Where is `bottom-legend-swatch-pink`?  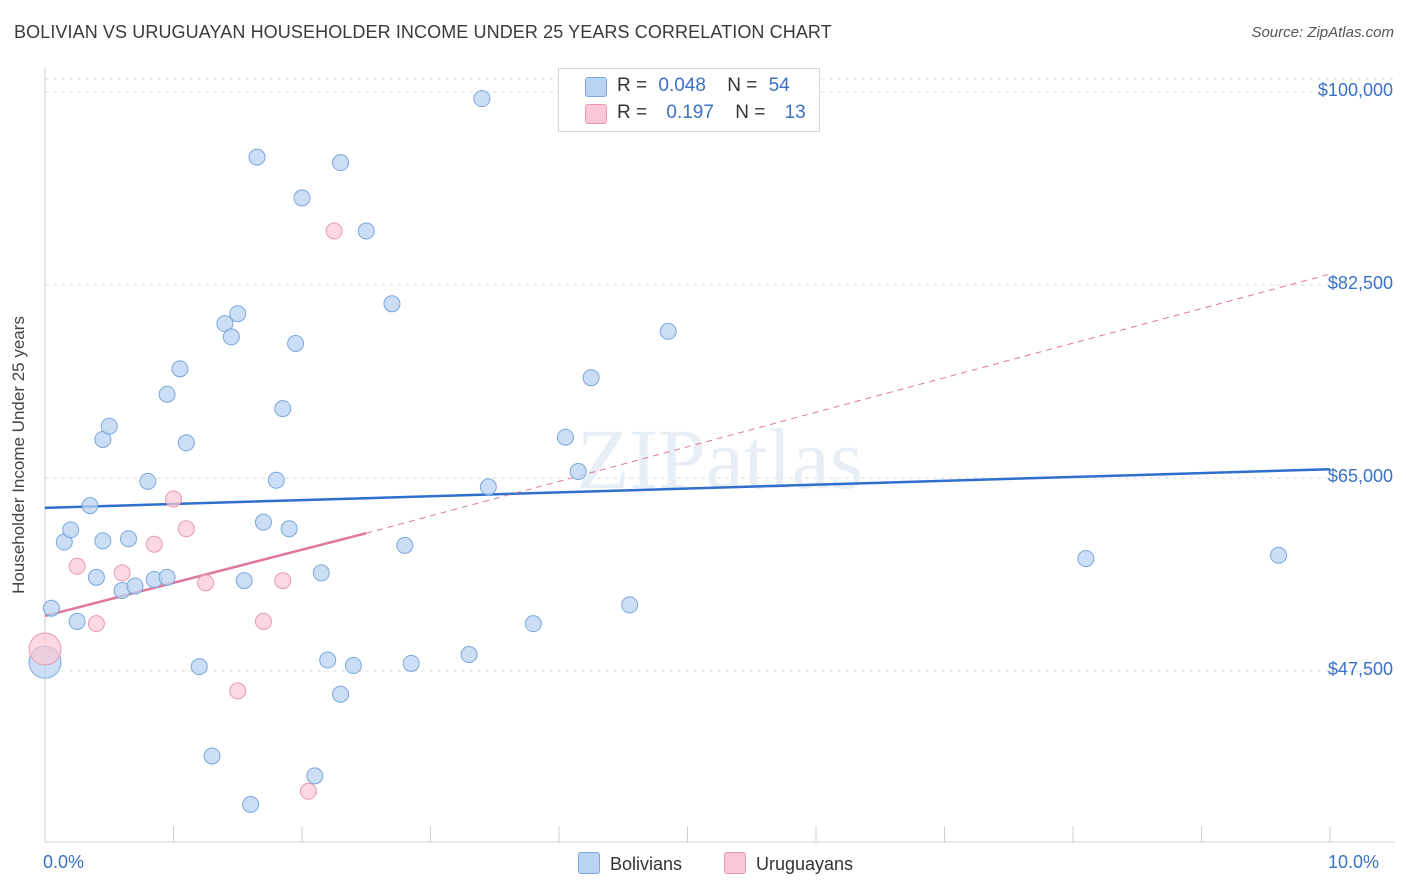
bottom-legend-swatch-pink is located at coordinates (735, 863).